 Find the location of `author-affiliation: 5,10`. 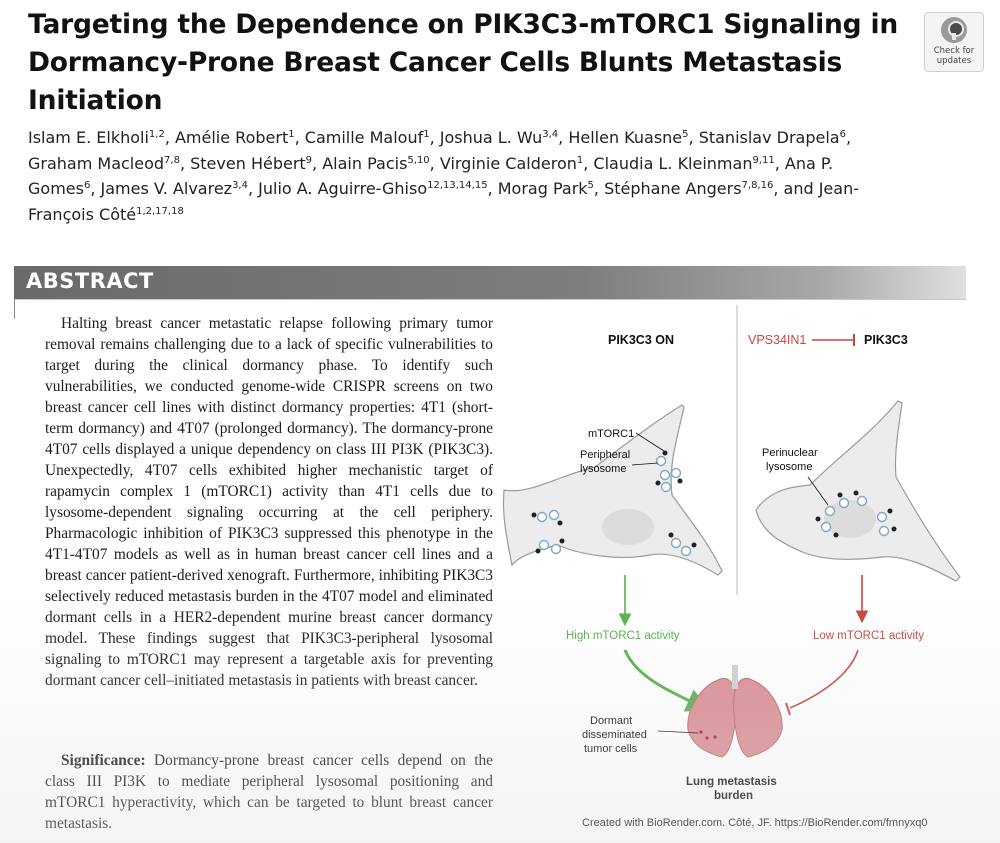

author-affiliation: 5,10 is located at coordinates (418, 160).